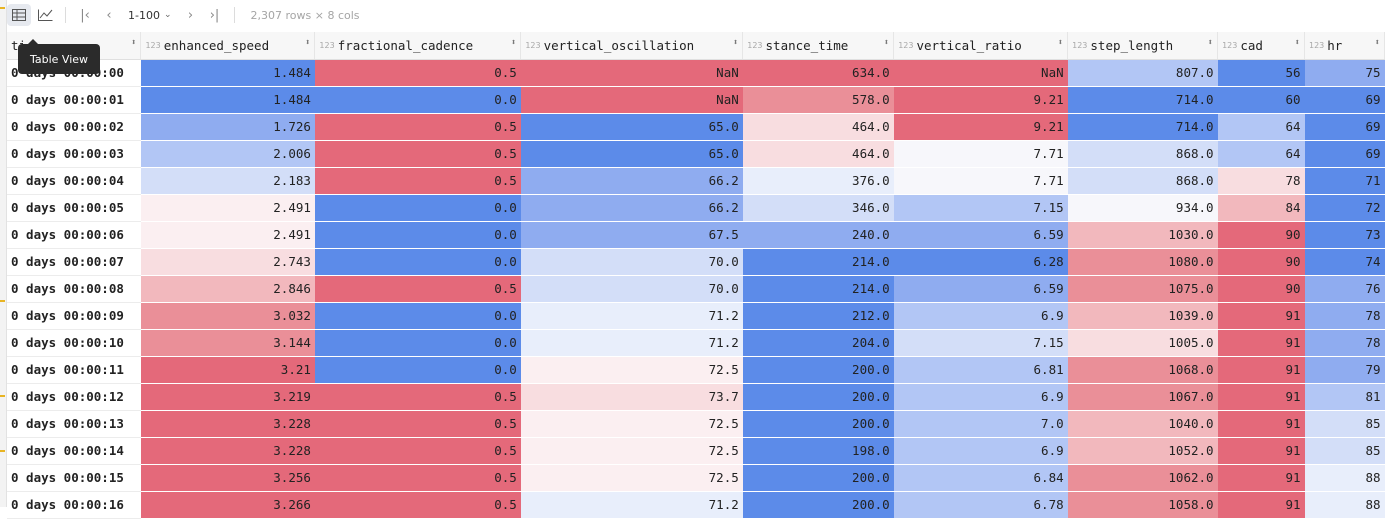 Image resolution: width=1385 pixels, height=519 pixels. Describe the element at coordinates (818, 235) in the screenshot. I see `table-cell: 240.0` at that location.